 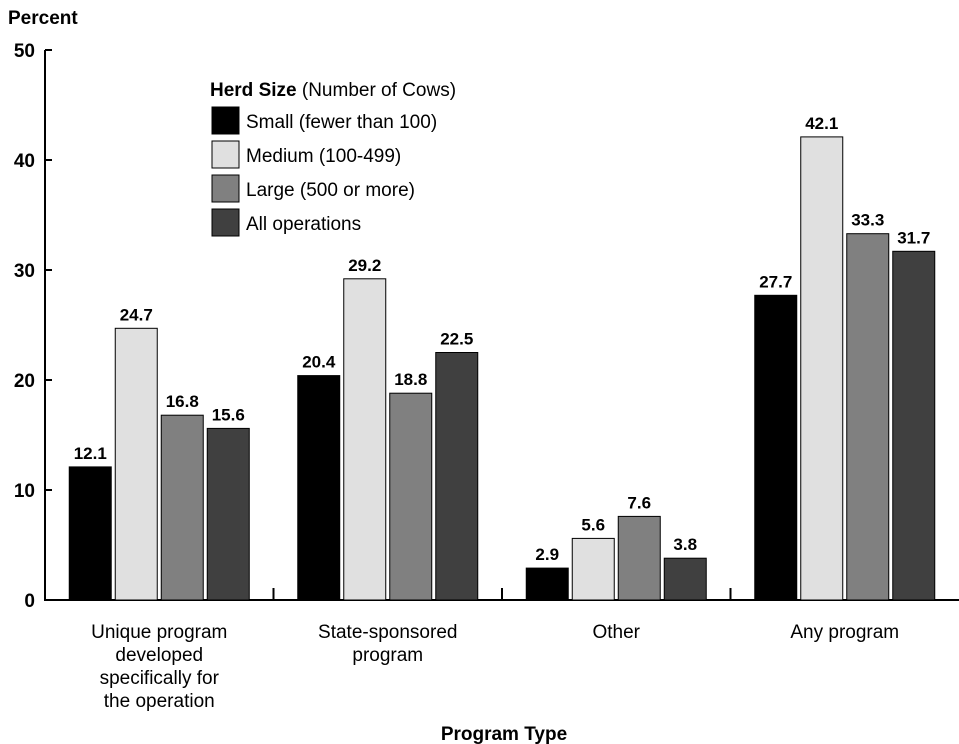 What do you see at coordinates (24, 51) in the screenshot?
I see `y-tick-label: 50` at bounding box center [24, 51].